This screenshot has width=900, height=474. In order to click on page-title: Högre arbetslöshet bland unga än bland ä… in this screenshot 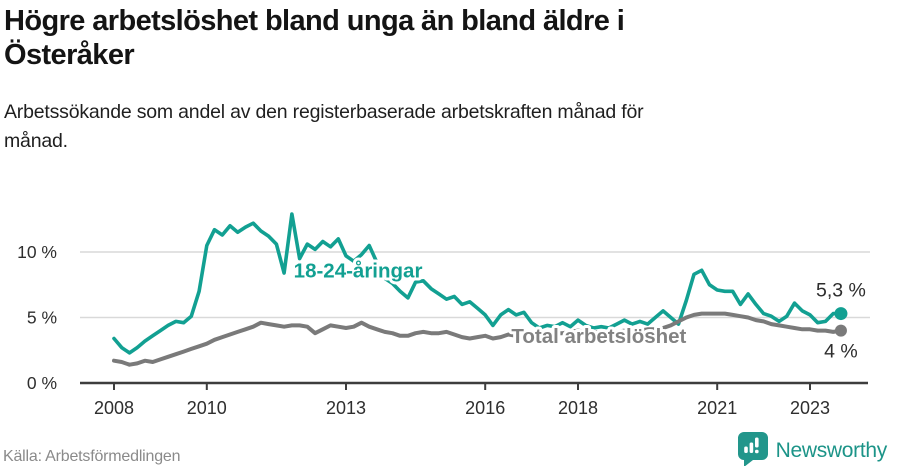, I will do `click(444, 38)`.